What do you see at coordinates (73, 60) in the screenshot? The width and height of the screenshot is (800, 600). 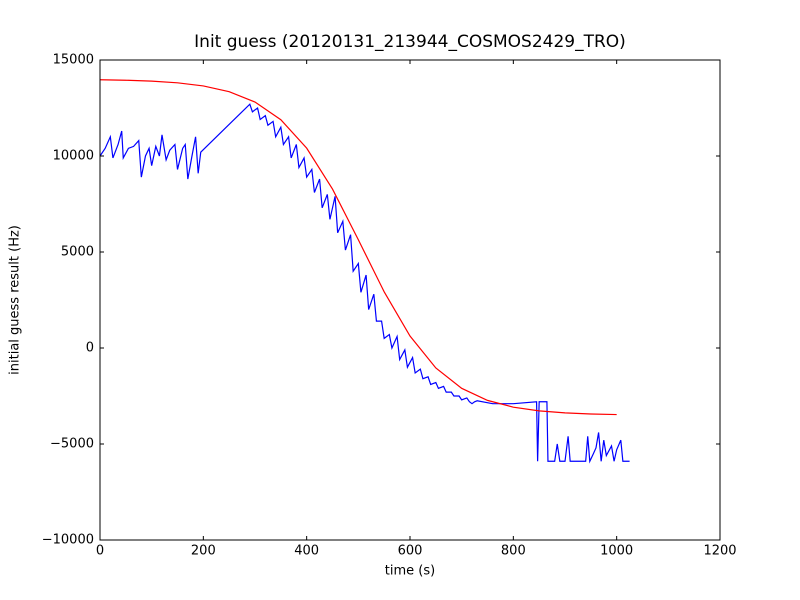 I see `y-tick-label: 15000` at bounding box center [73, 60].